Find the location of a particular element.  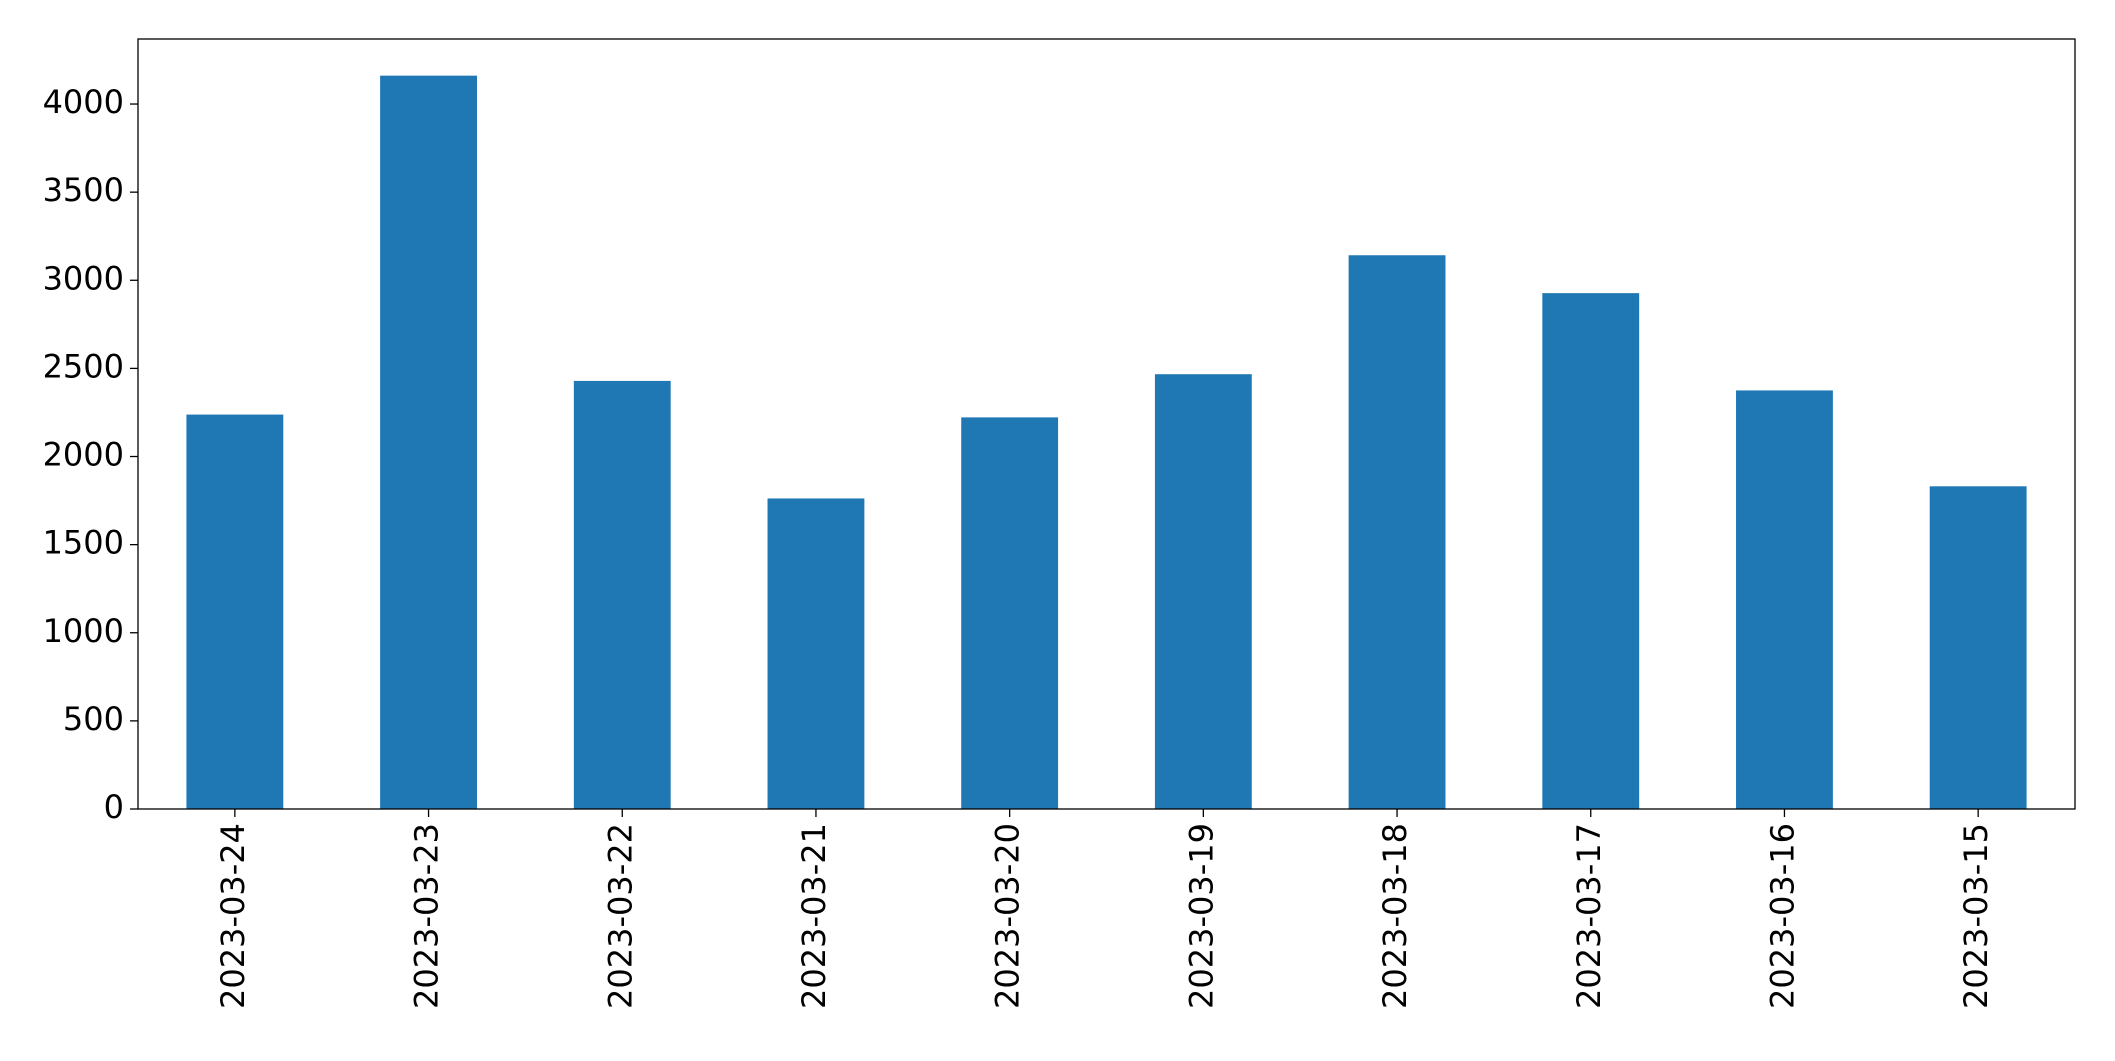

x-tick-label: 2023-03-18 is located at coordinates (1395, 916).